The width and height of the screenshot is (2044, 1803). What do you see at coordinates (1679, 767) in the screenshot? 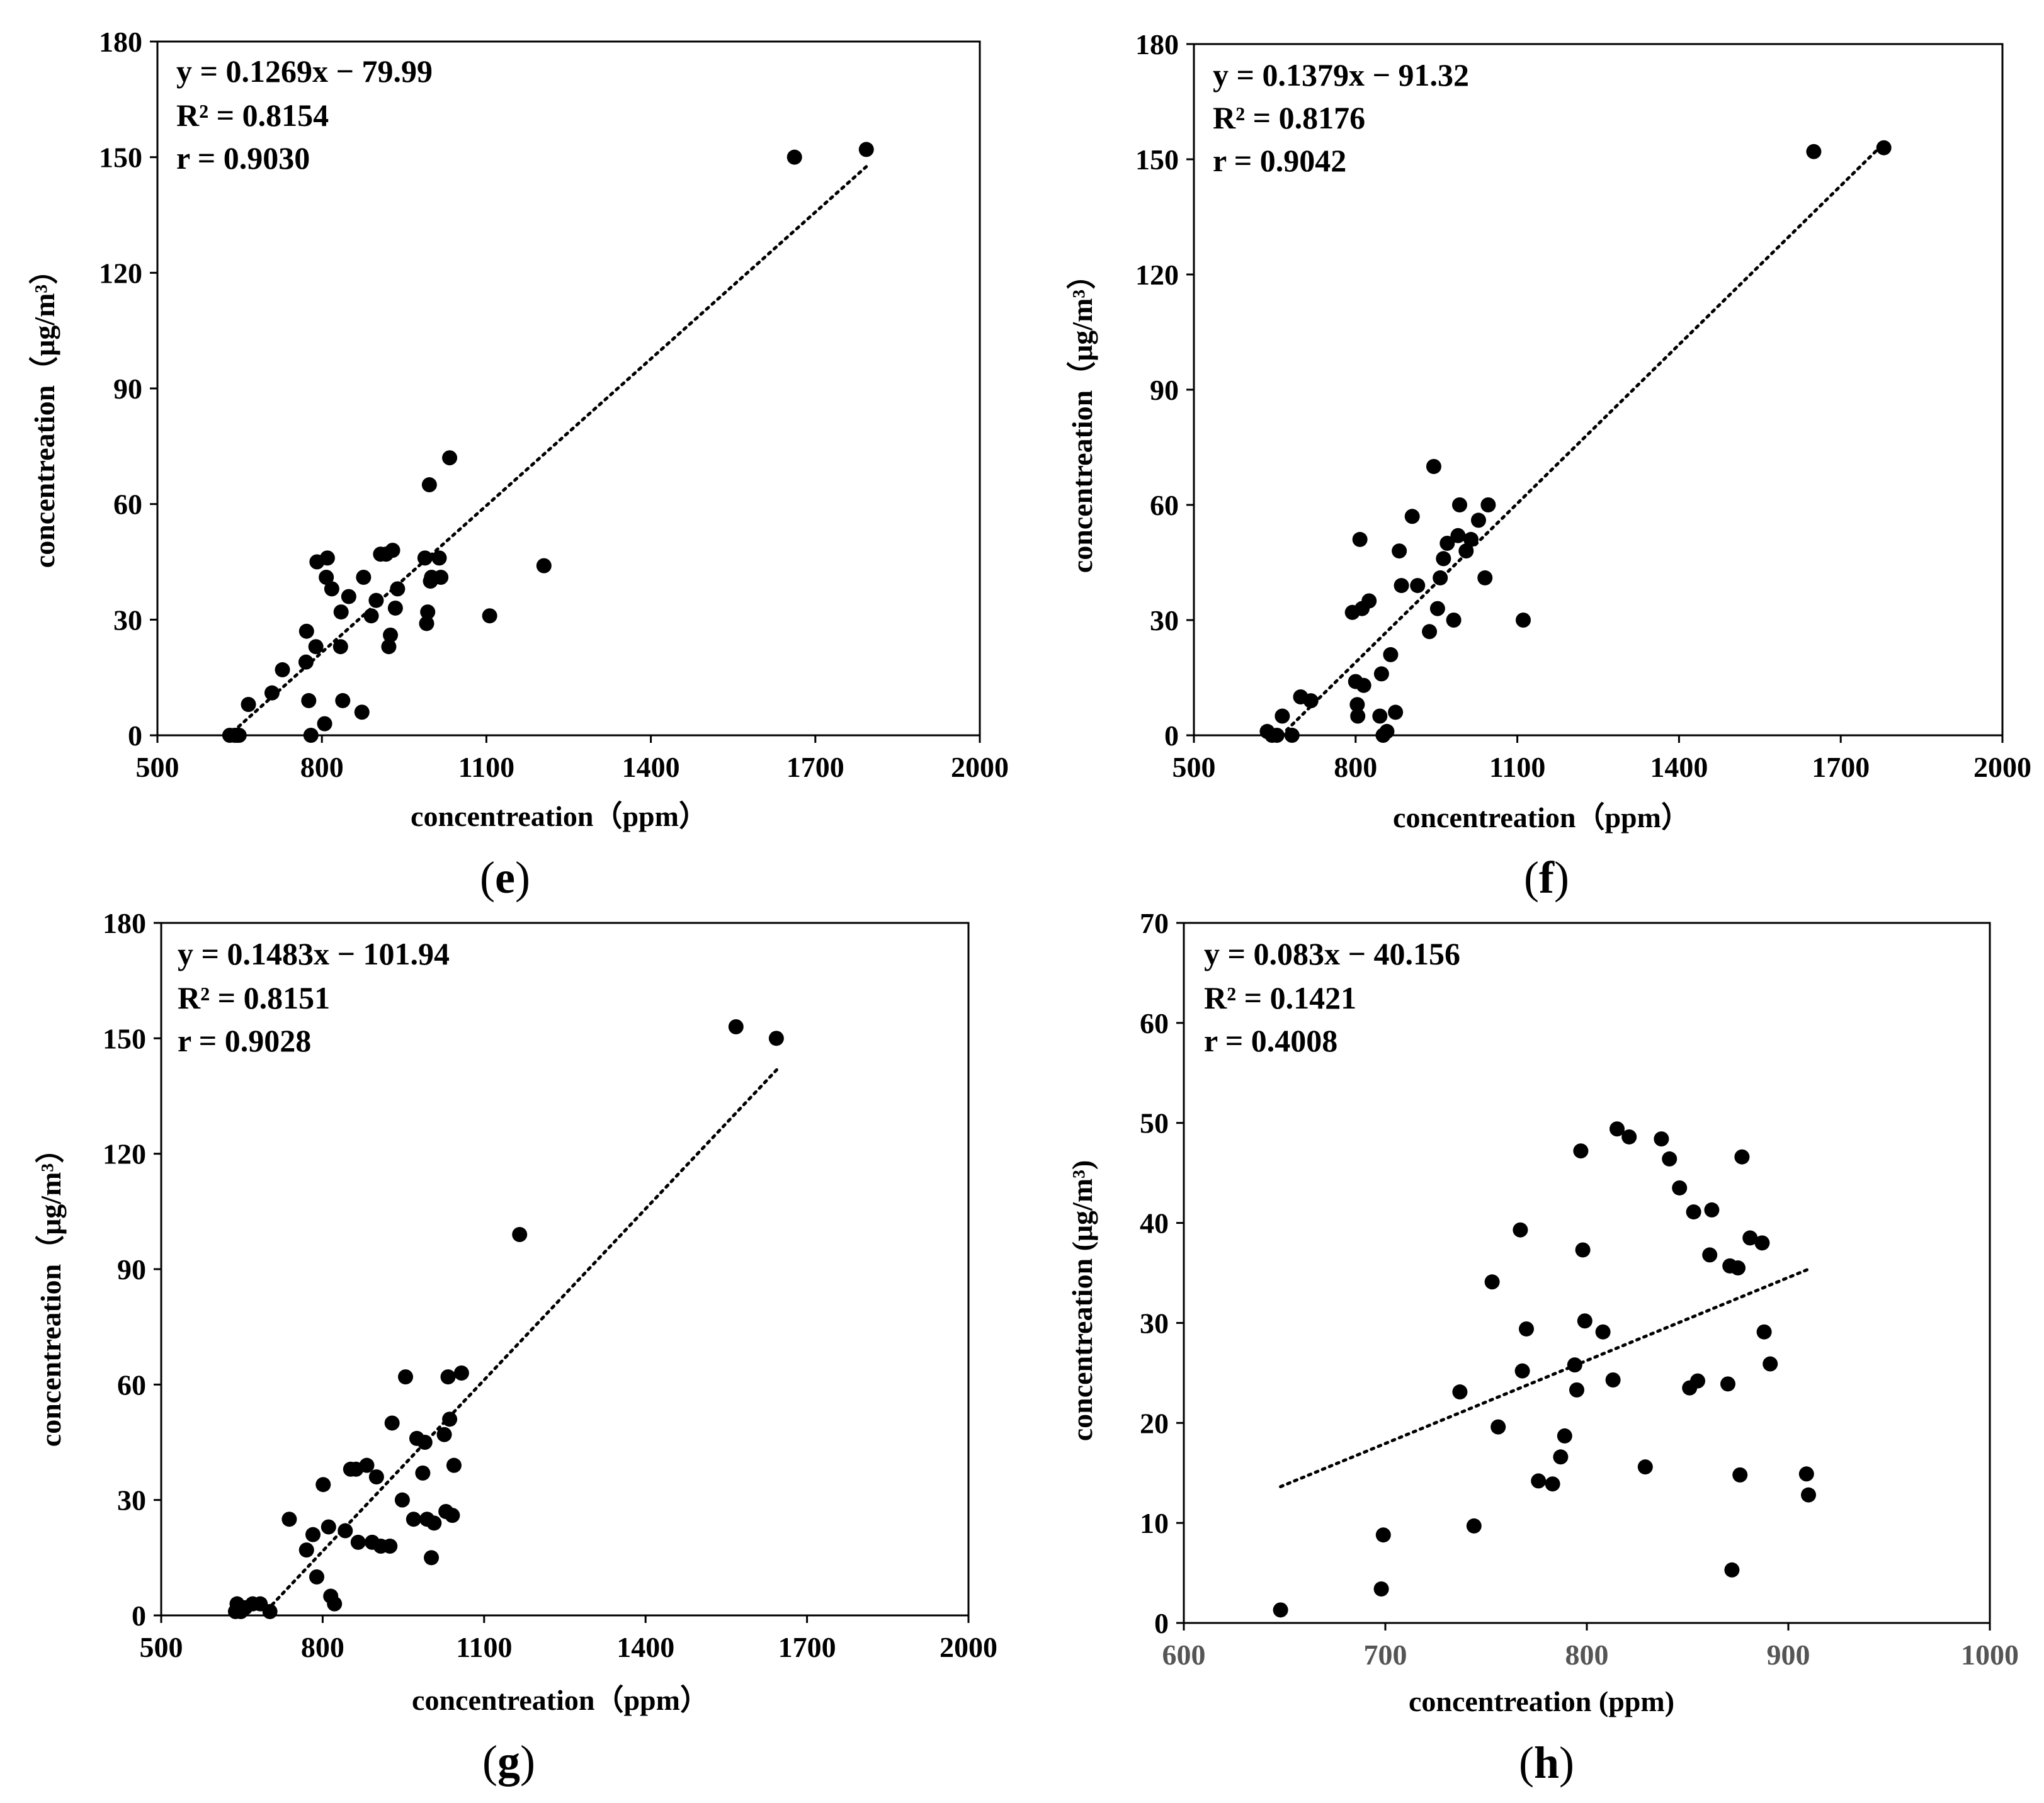
I see `x-tick-label-f: 1400` at bounding box center [1679, 767].